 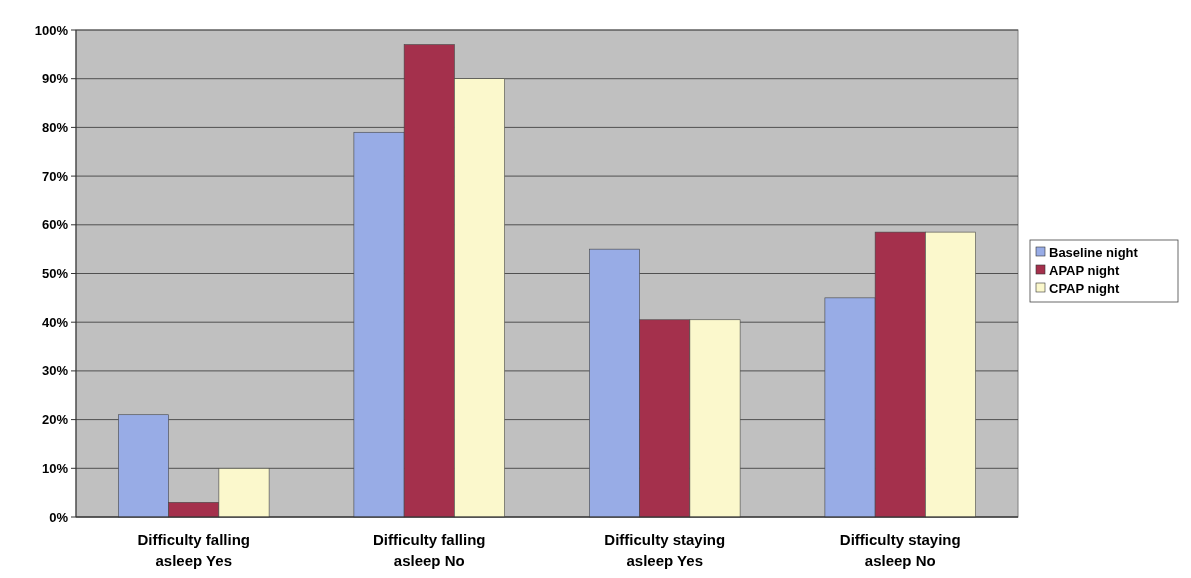 I want to click on x-tick-label: Difficulty falling asleep Yes, so click(x=193, y=550).